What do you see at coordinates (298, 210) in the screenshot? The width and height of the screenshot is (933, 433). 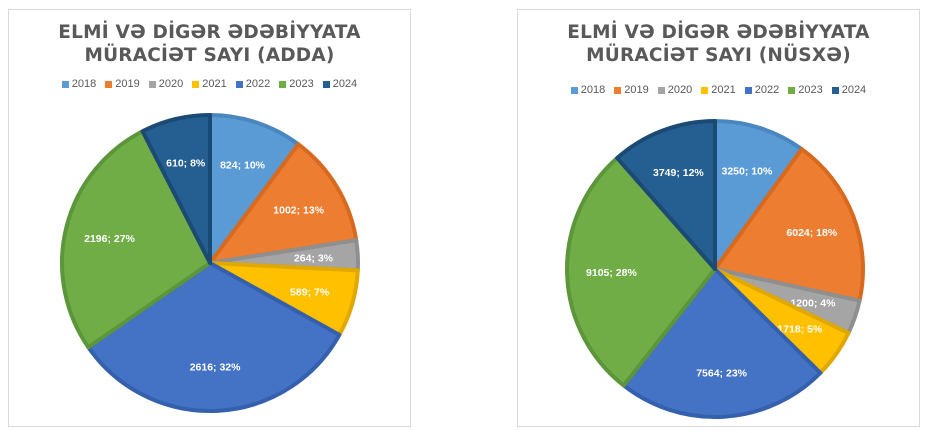 I see `data-label-2019: 1002; 13%` at bounding box center [298, 210].